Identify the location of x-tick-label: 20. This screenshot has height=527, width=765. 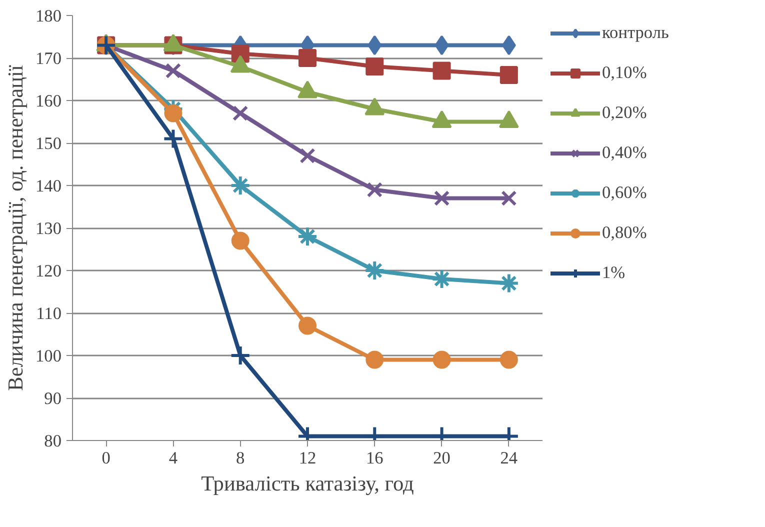
(441, 458).